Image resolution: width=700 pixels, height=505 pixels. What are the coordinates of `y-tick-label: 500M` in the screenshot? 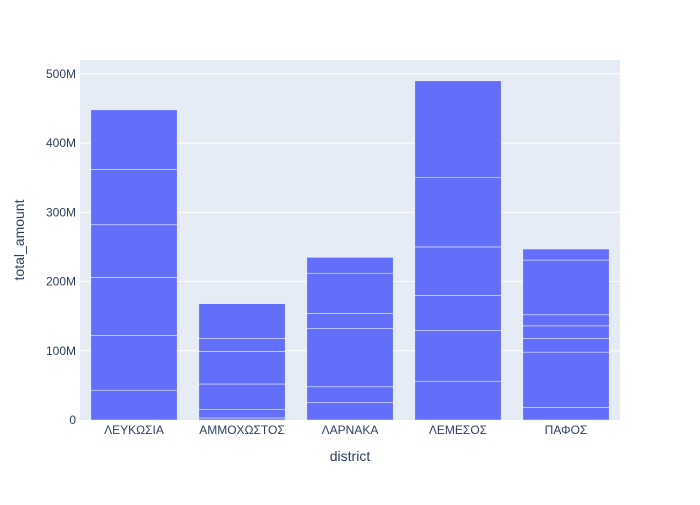 It's located at (61, 74).